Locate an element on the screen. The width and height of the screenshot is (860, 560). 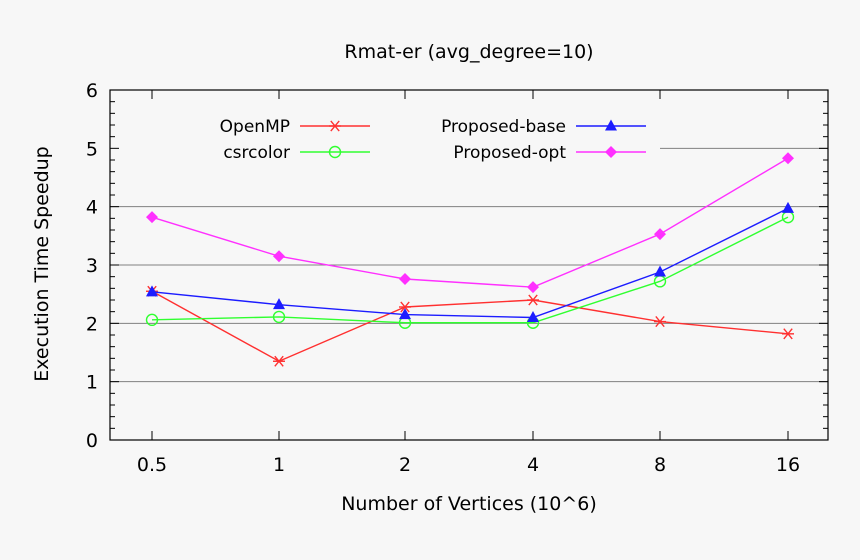
y-tick-label: 3 is located at coordinates (92, 266).